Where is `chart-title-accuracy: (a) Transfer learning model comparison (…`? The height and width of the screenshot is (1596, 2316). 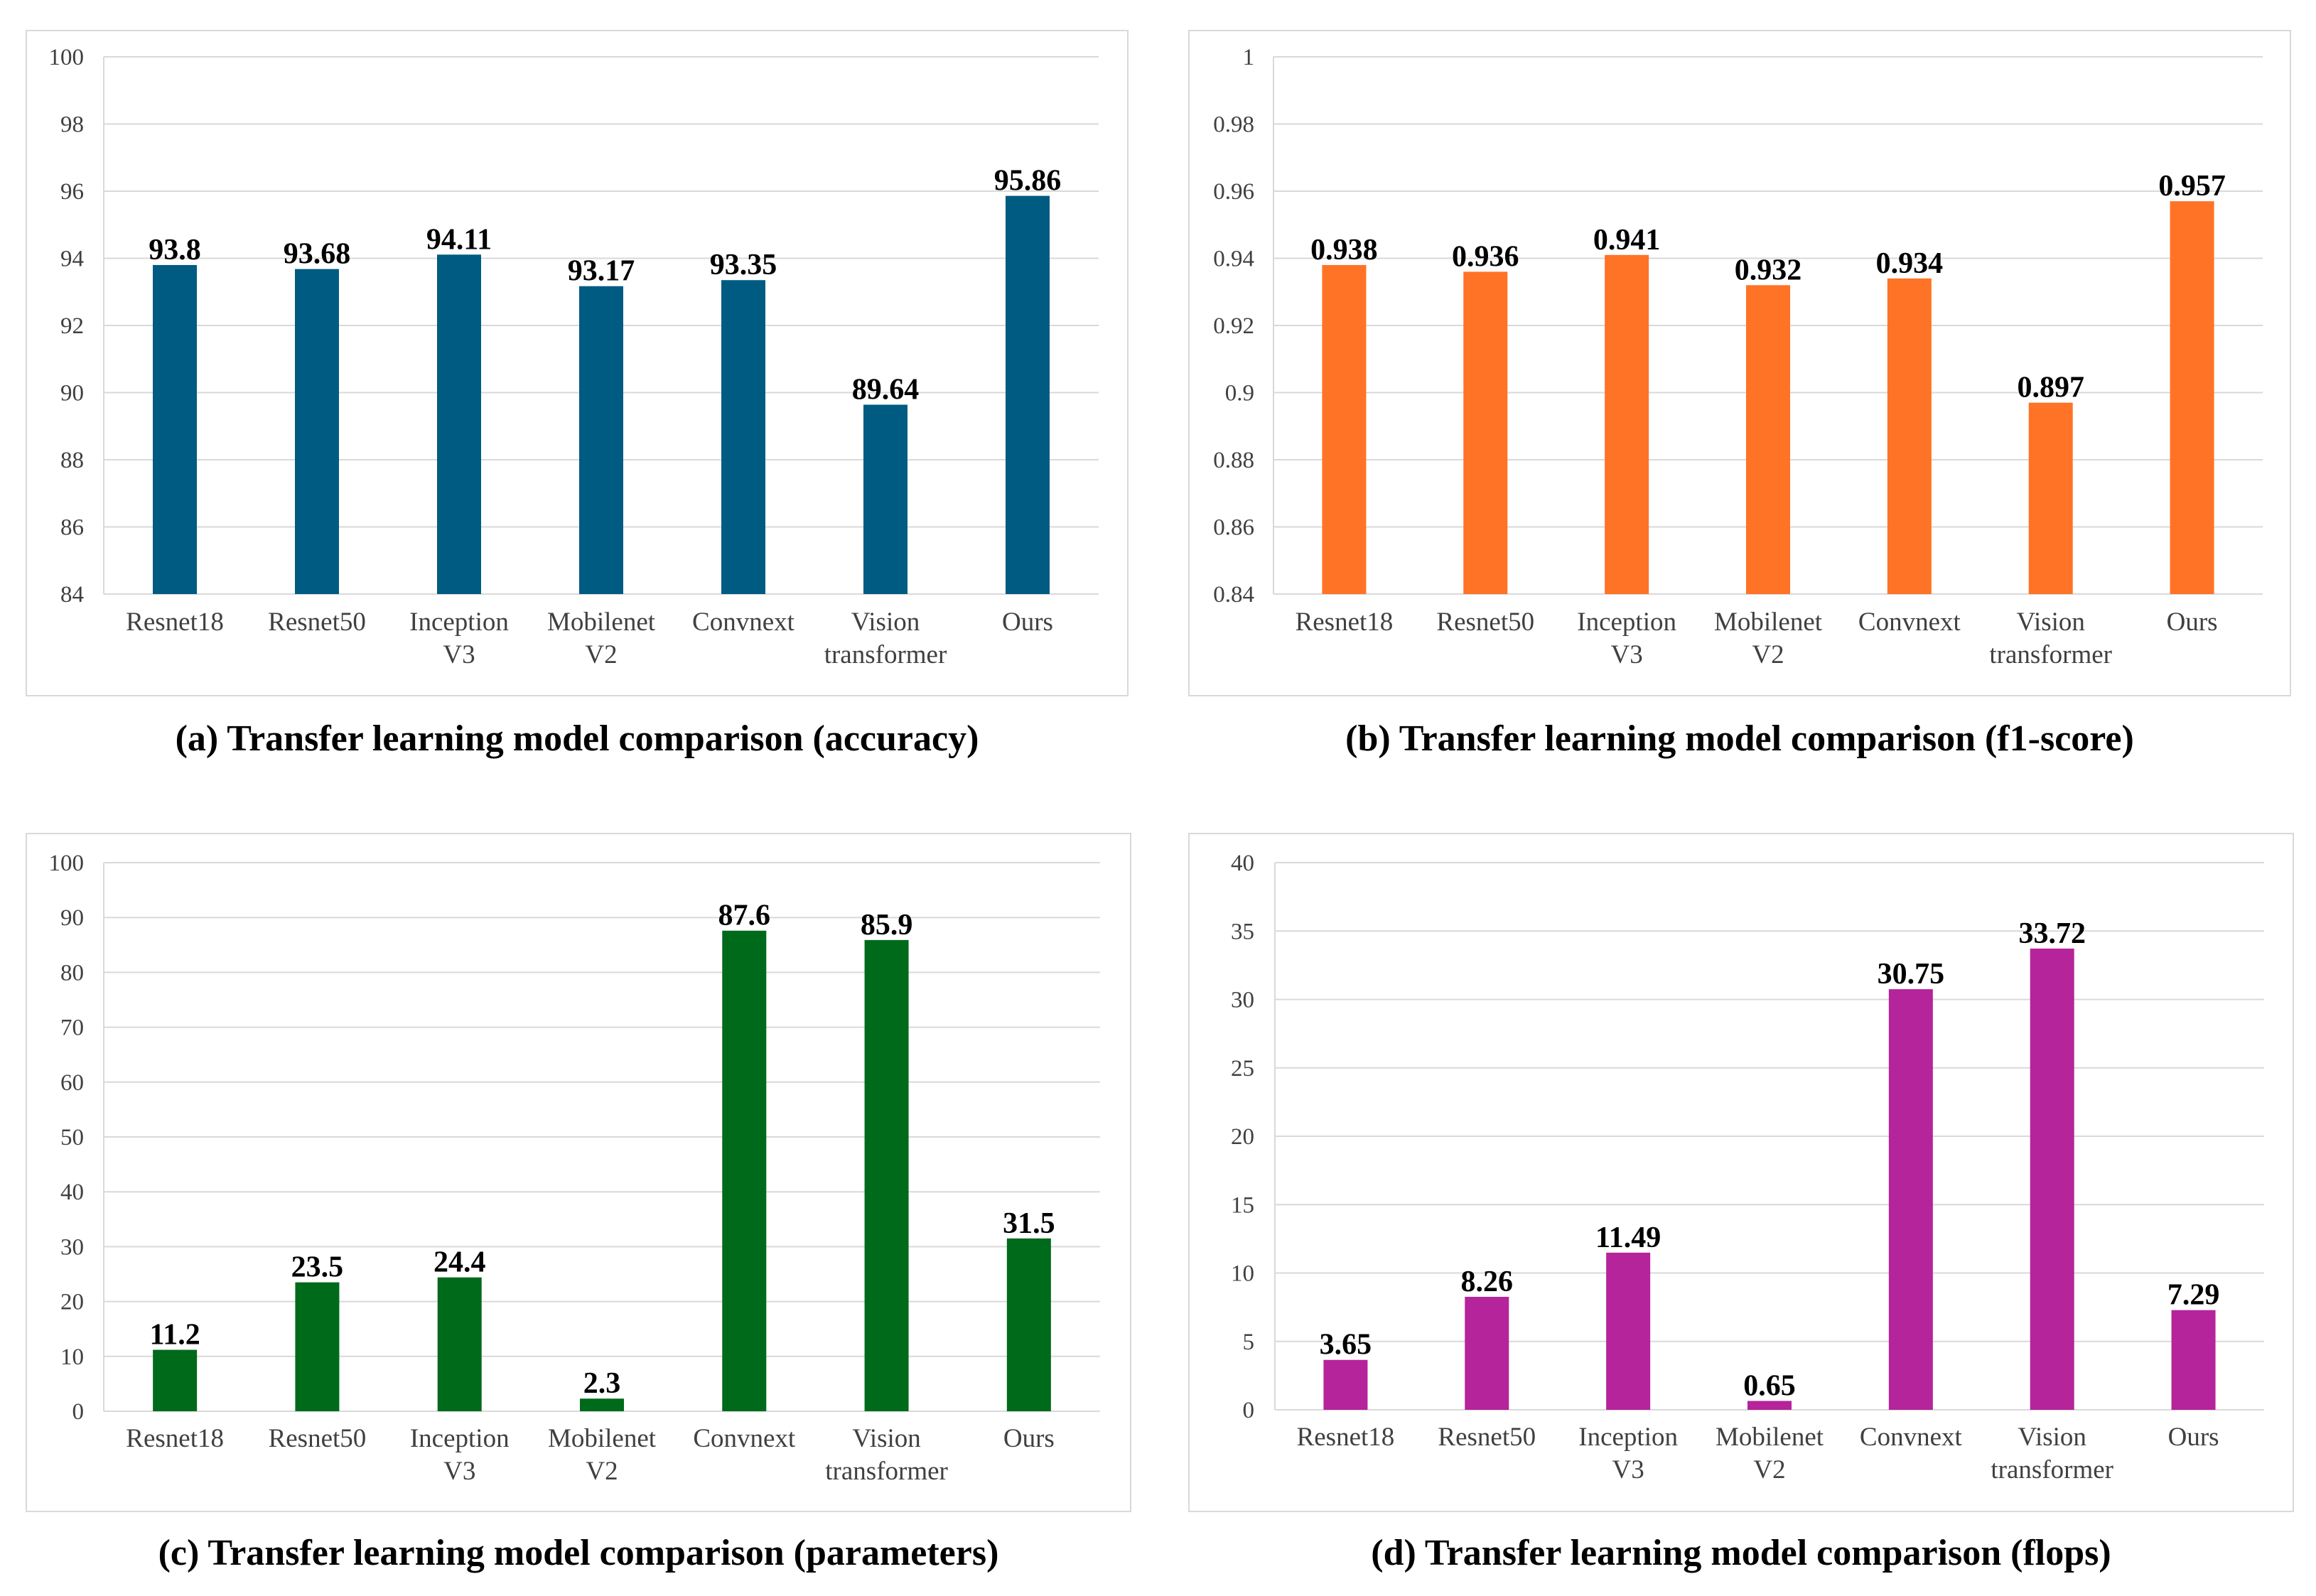
chart-title-accuracy: (a) Transfer learning model comparison (… is located at coordinates (577, 738).